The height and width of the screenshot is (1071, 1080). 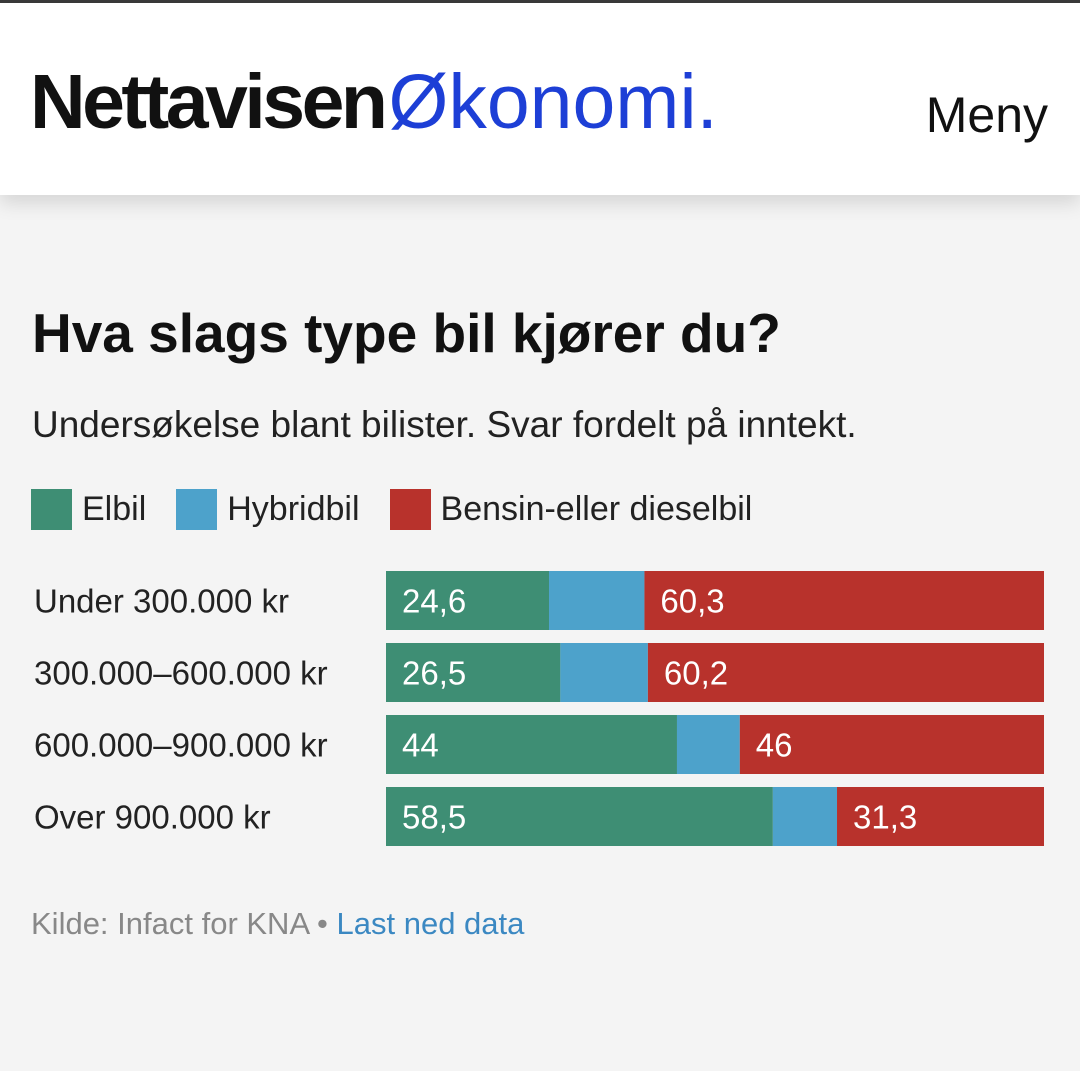 I want to click on category-label: Over 900.000 kr, so click(x=152, y=817).